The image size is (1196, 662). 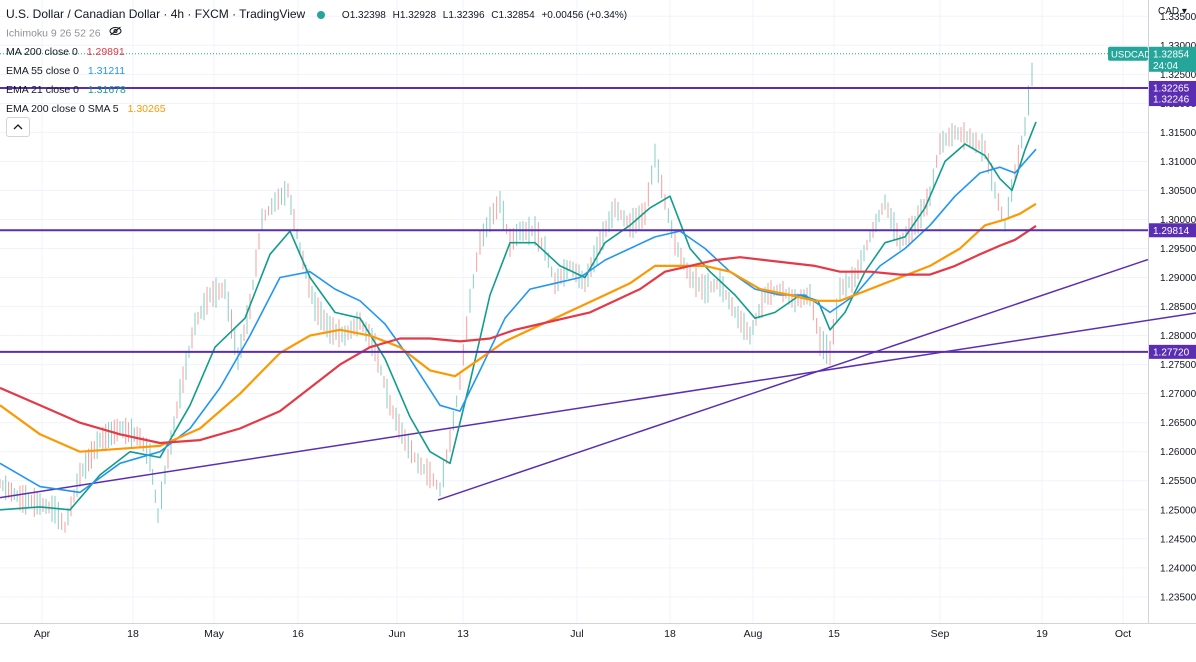 I want to click on y-tick-label: 1.29500, so click(x=1178, y=249).